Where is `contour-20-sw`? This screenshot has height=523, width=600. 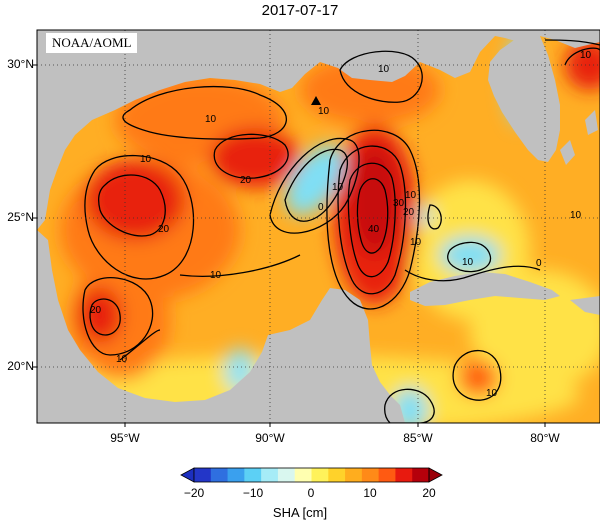
contour-20-sw is located at coordinates (105, 317).